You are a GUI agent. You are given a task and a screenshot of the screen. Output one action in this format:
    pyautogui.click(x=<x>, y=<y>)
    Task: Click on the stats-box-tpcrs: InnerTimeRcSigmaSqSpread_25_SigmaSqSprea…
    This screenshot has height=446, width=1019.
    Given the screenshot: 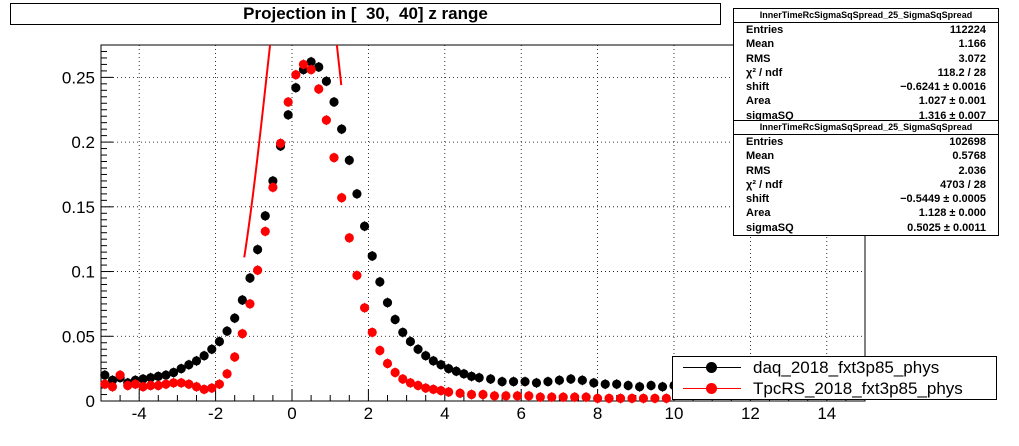 What is the action you would take?
    pyautogui.click(x=866, y=178)
    